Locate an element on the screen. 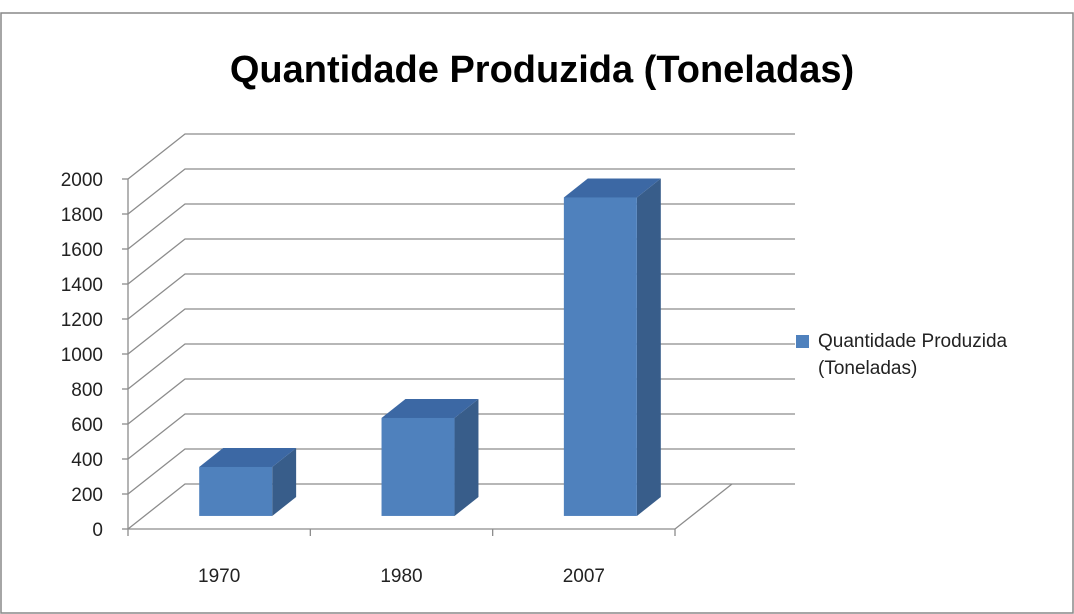  y-tick-label: 1200 is located at coordinates (82, 320).